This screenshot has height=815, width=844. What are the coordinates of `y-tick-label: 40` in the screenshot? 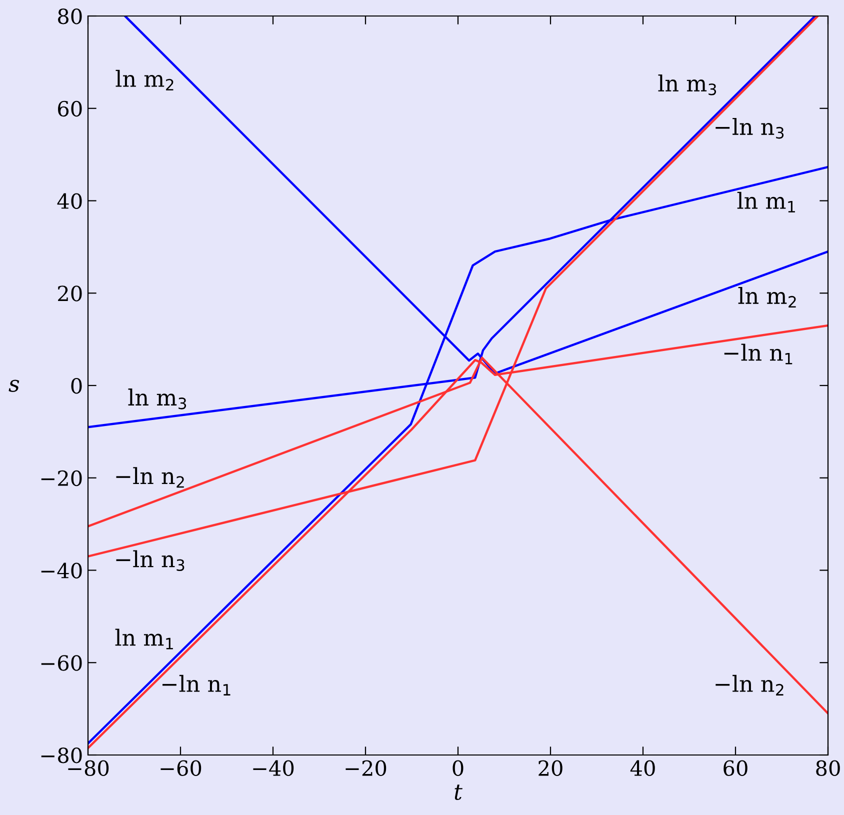 It's located at (69, 201).